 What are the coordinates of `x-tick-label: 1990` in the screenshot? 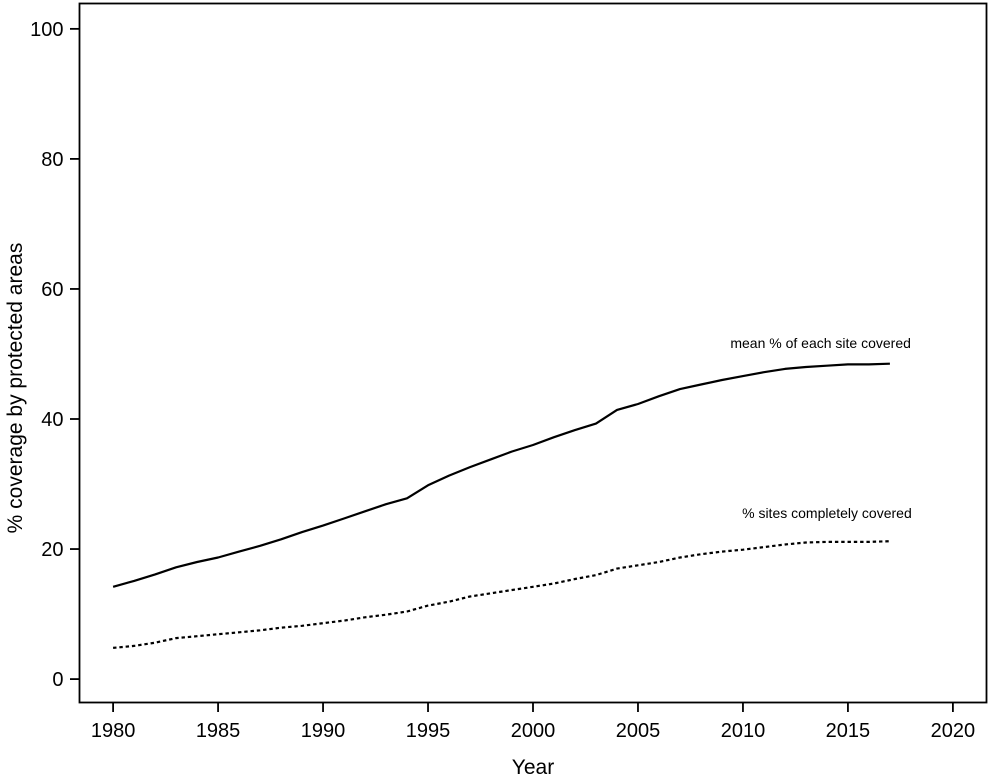 It's located at (323, 731).